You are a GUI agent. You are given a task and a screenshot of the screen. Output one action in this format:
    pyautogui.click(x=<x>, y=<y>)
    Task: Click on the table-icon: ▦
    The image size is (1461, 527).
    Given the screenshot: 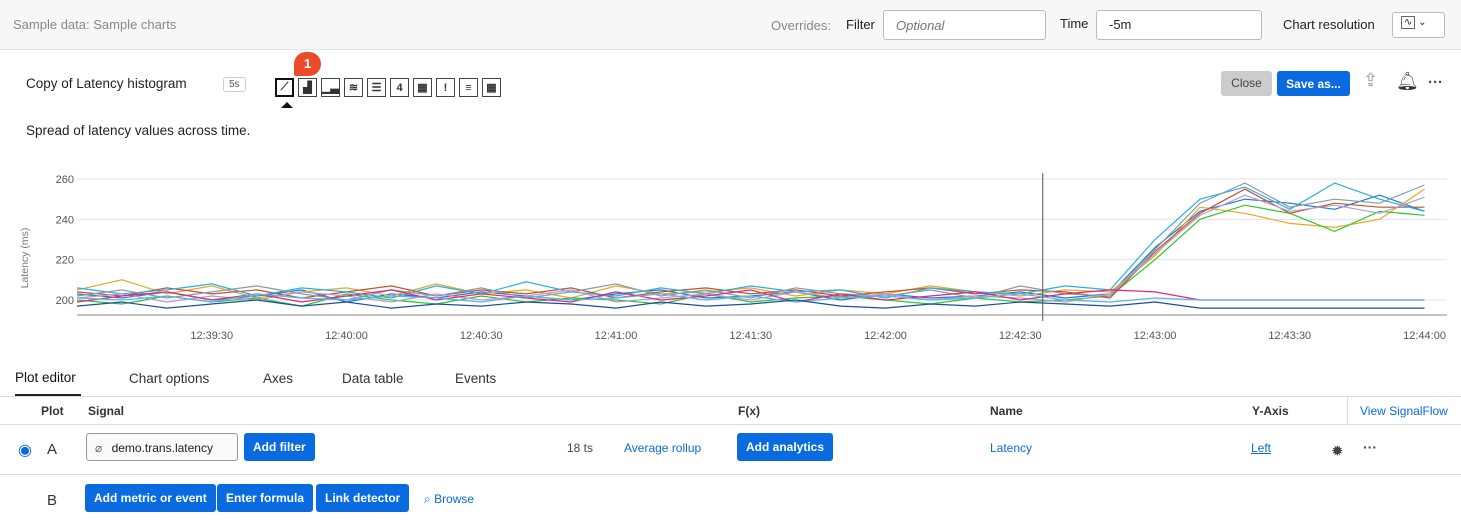 What is the action you would take?
    pyautogui.click(x=491, y=87)
    